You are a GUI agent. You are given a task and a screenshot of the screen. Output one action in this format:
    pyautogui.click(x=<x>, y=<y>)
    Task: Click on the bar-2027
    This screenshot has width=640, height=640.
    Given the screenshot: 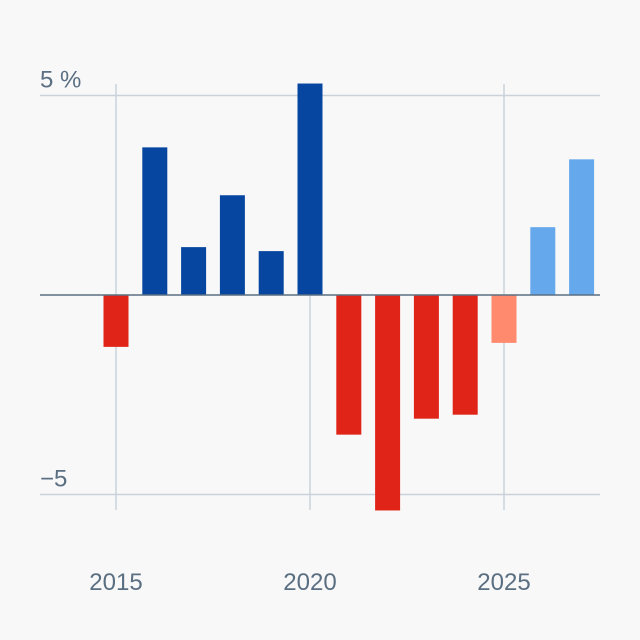 What is the action you would take?
    pyautogui.click(x=582, y=227)
    